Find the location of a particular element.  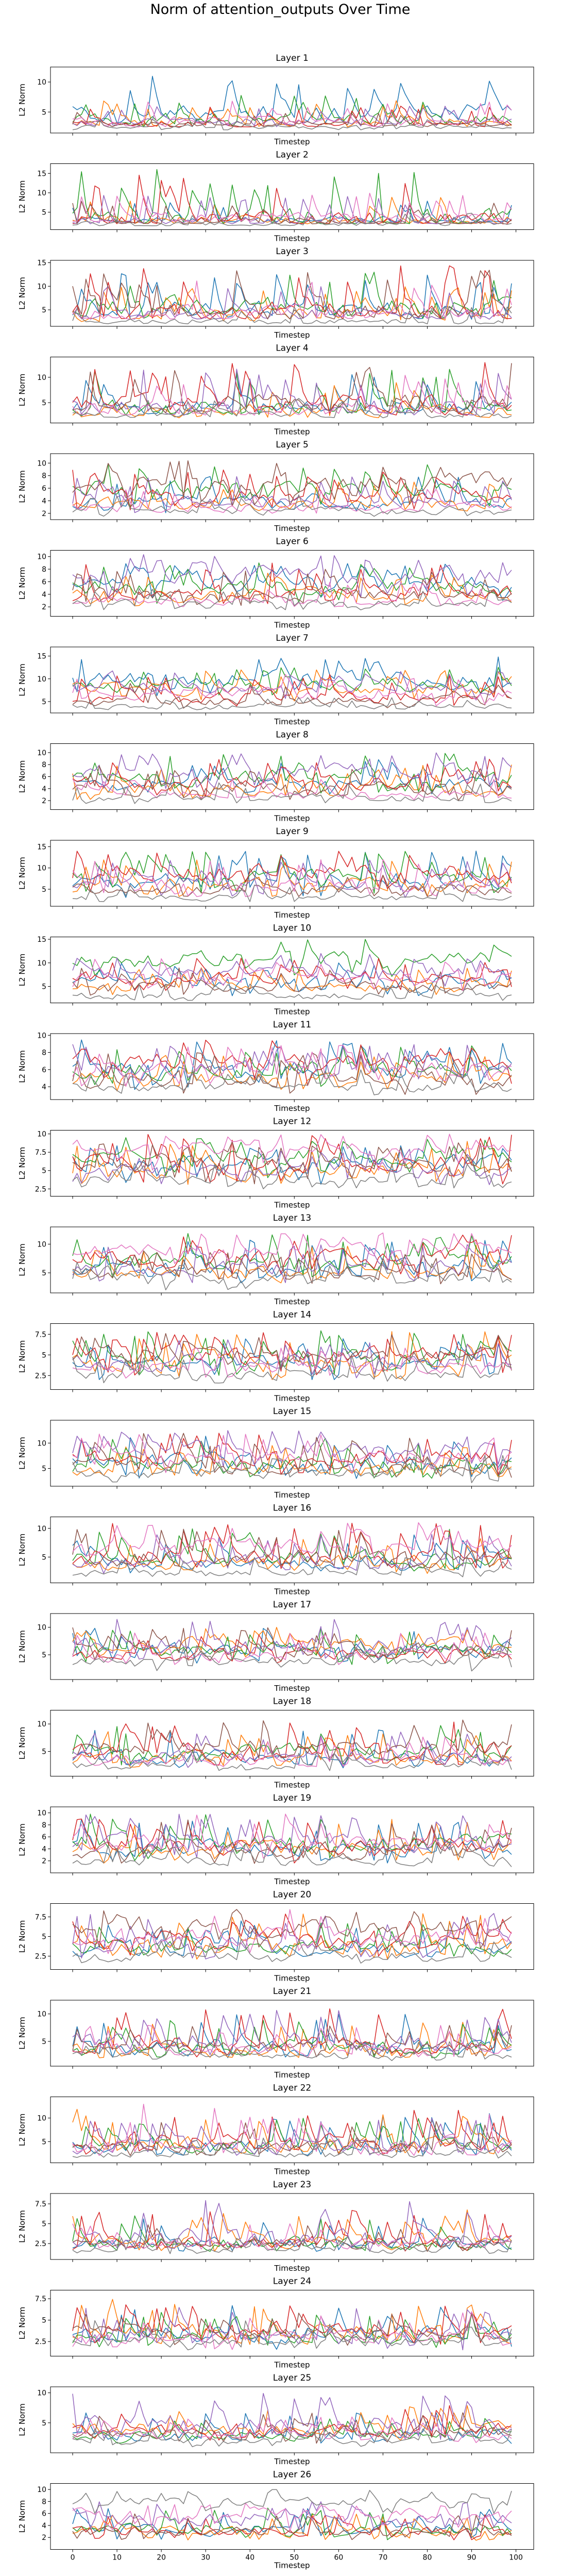

layer-1-xlabel: Timestep is located at coordinates (292, 142).